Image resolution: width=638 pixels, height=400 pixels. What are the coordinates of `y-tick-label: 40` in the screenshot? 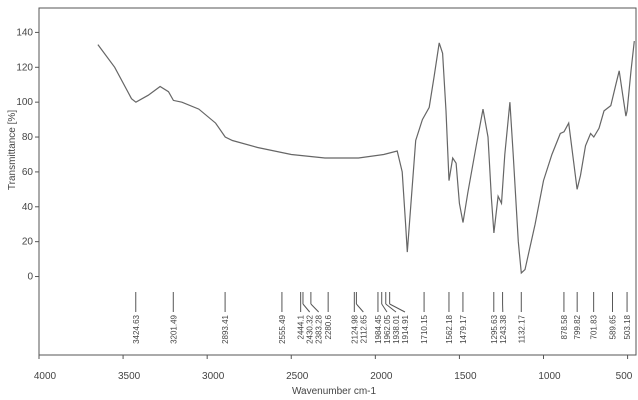 It's located at (28, 207).